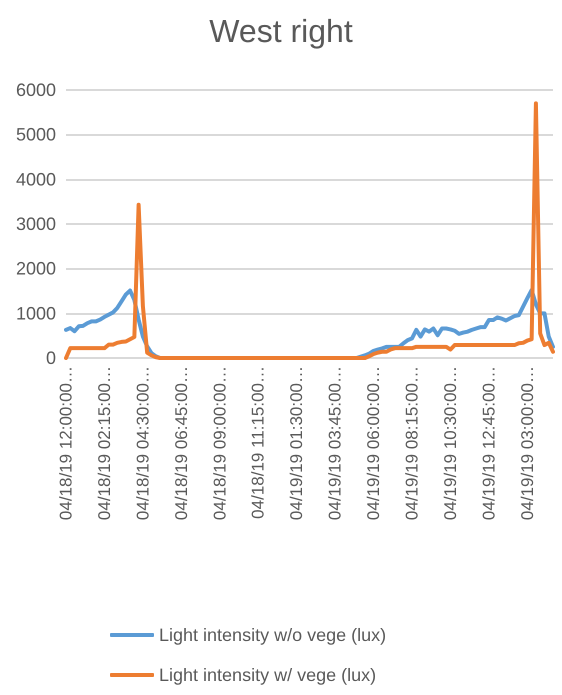 The image size is (562, 695). Describe the element at coordinates (36, 268) in the screenshot. I see `y-tick-label: 2000` at that location.